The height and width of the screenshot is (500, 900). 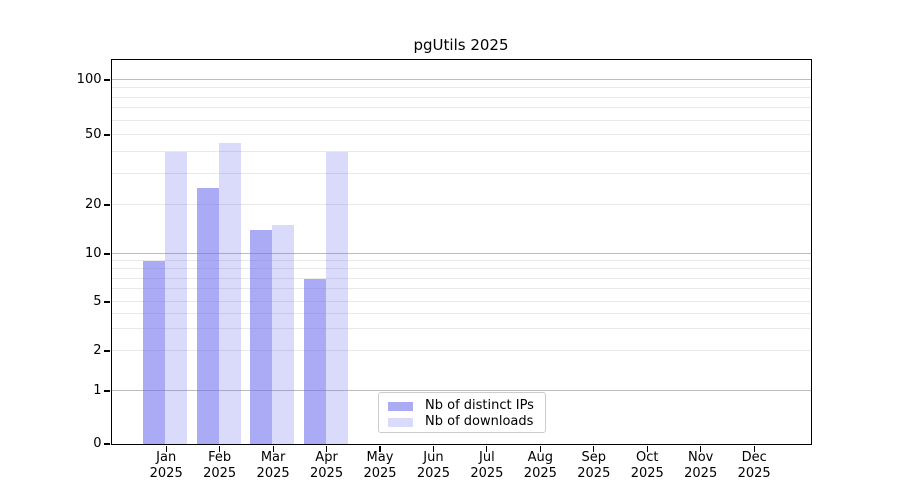 What do you see at coordinates (487, 448) in the screenshot?
I see `x-tick-jul` at bounding box center [487, 448].